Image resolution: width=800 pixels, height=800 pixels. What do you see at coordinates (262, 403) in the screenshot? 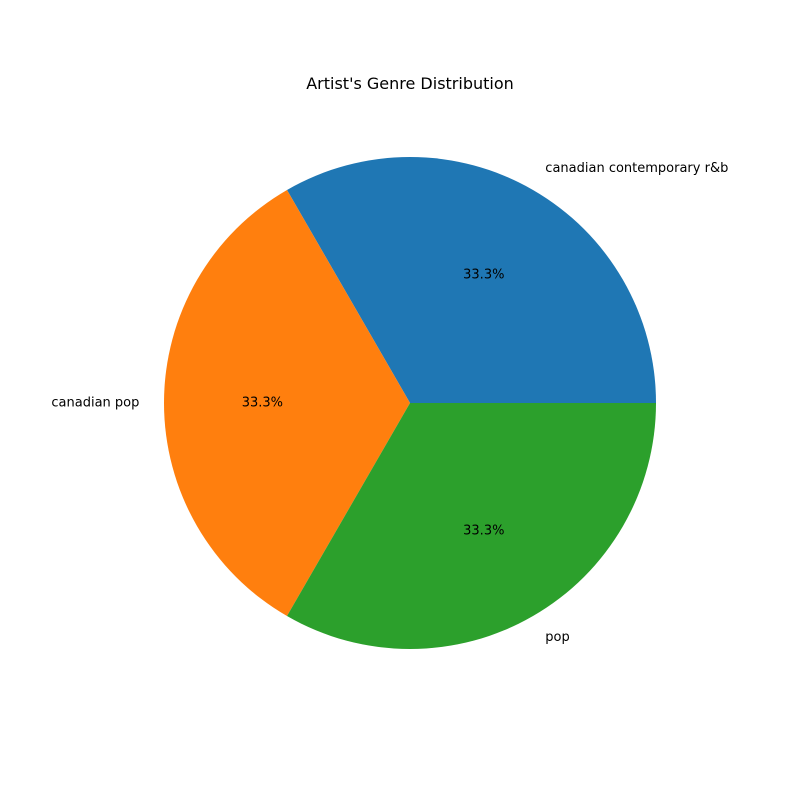
I see `slice-percent-canadian-pop: 33.3%` at bounding box center [262, 403].